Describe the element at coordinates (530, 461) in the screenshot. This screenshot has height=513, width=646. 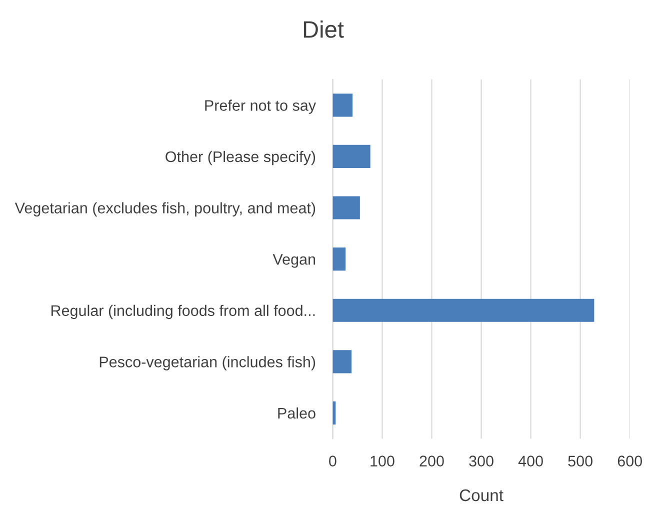
I see `x-tick-label: 400` at that location.